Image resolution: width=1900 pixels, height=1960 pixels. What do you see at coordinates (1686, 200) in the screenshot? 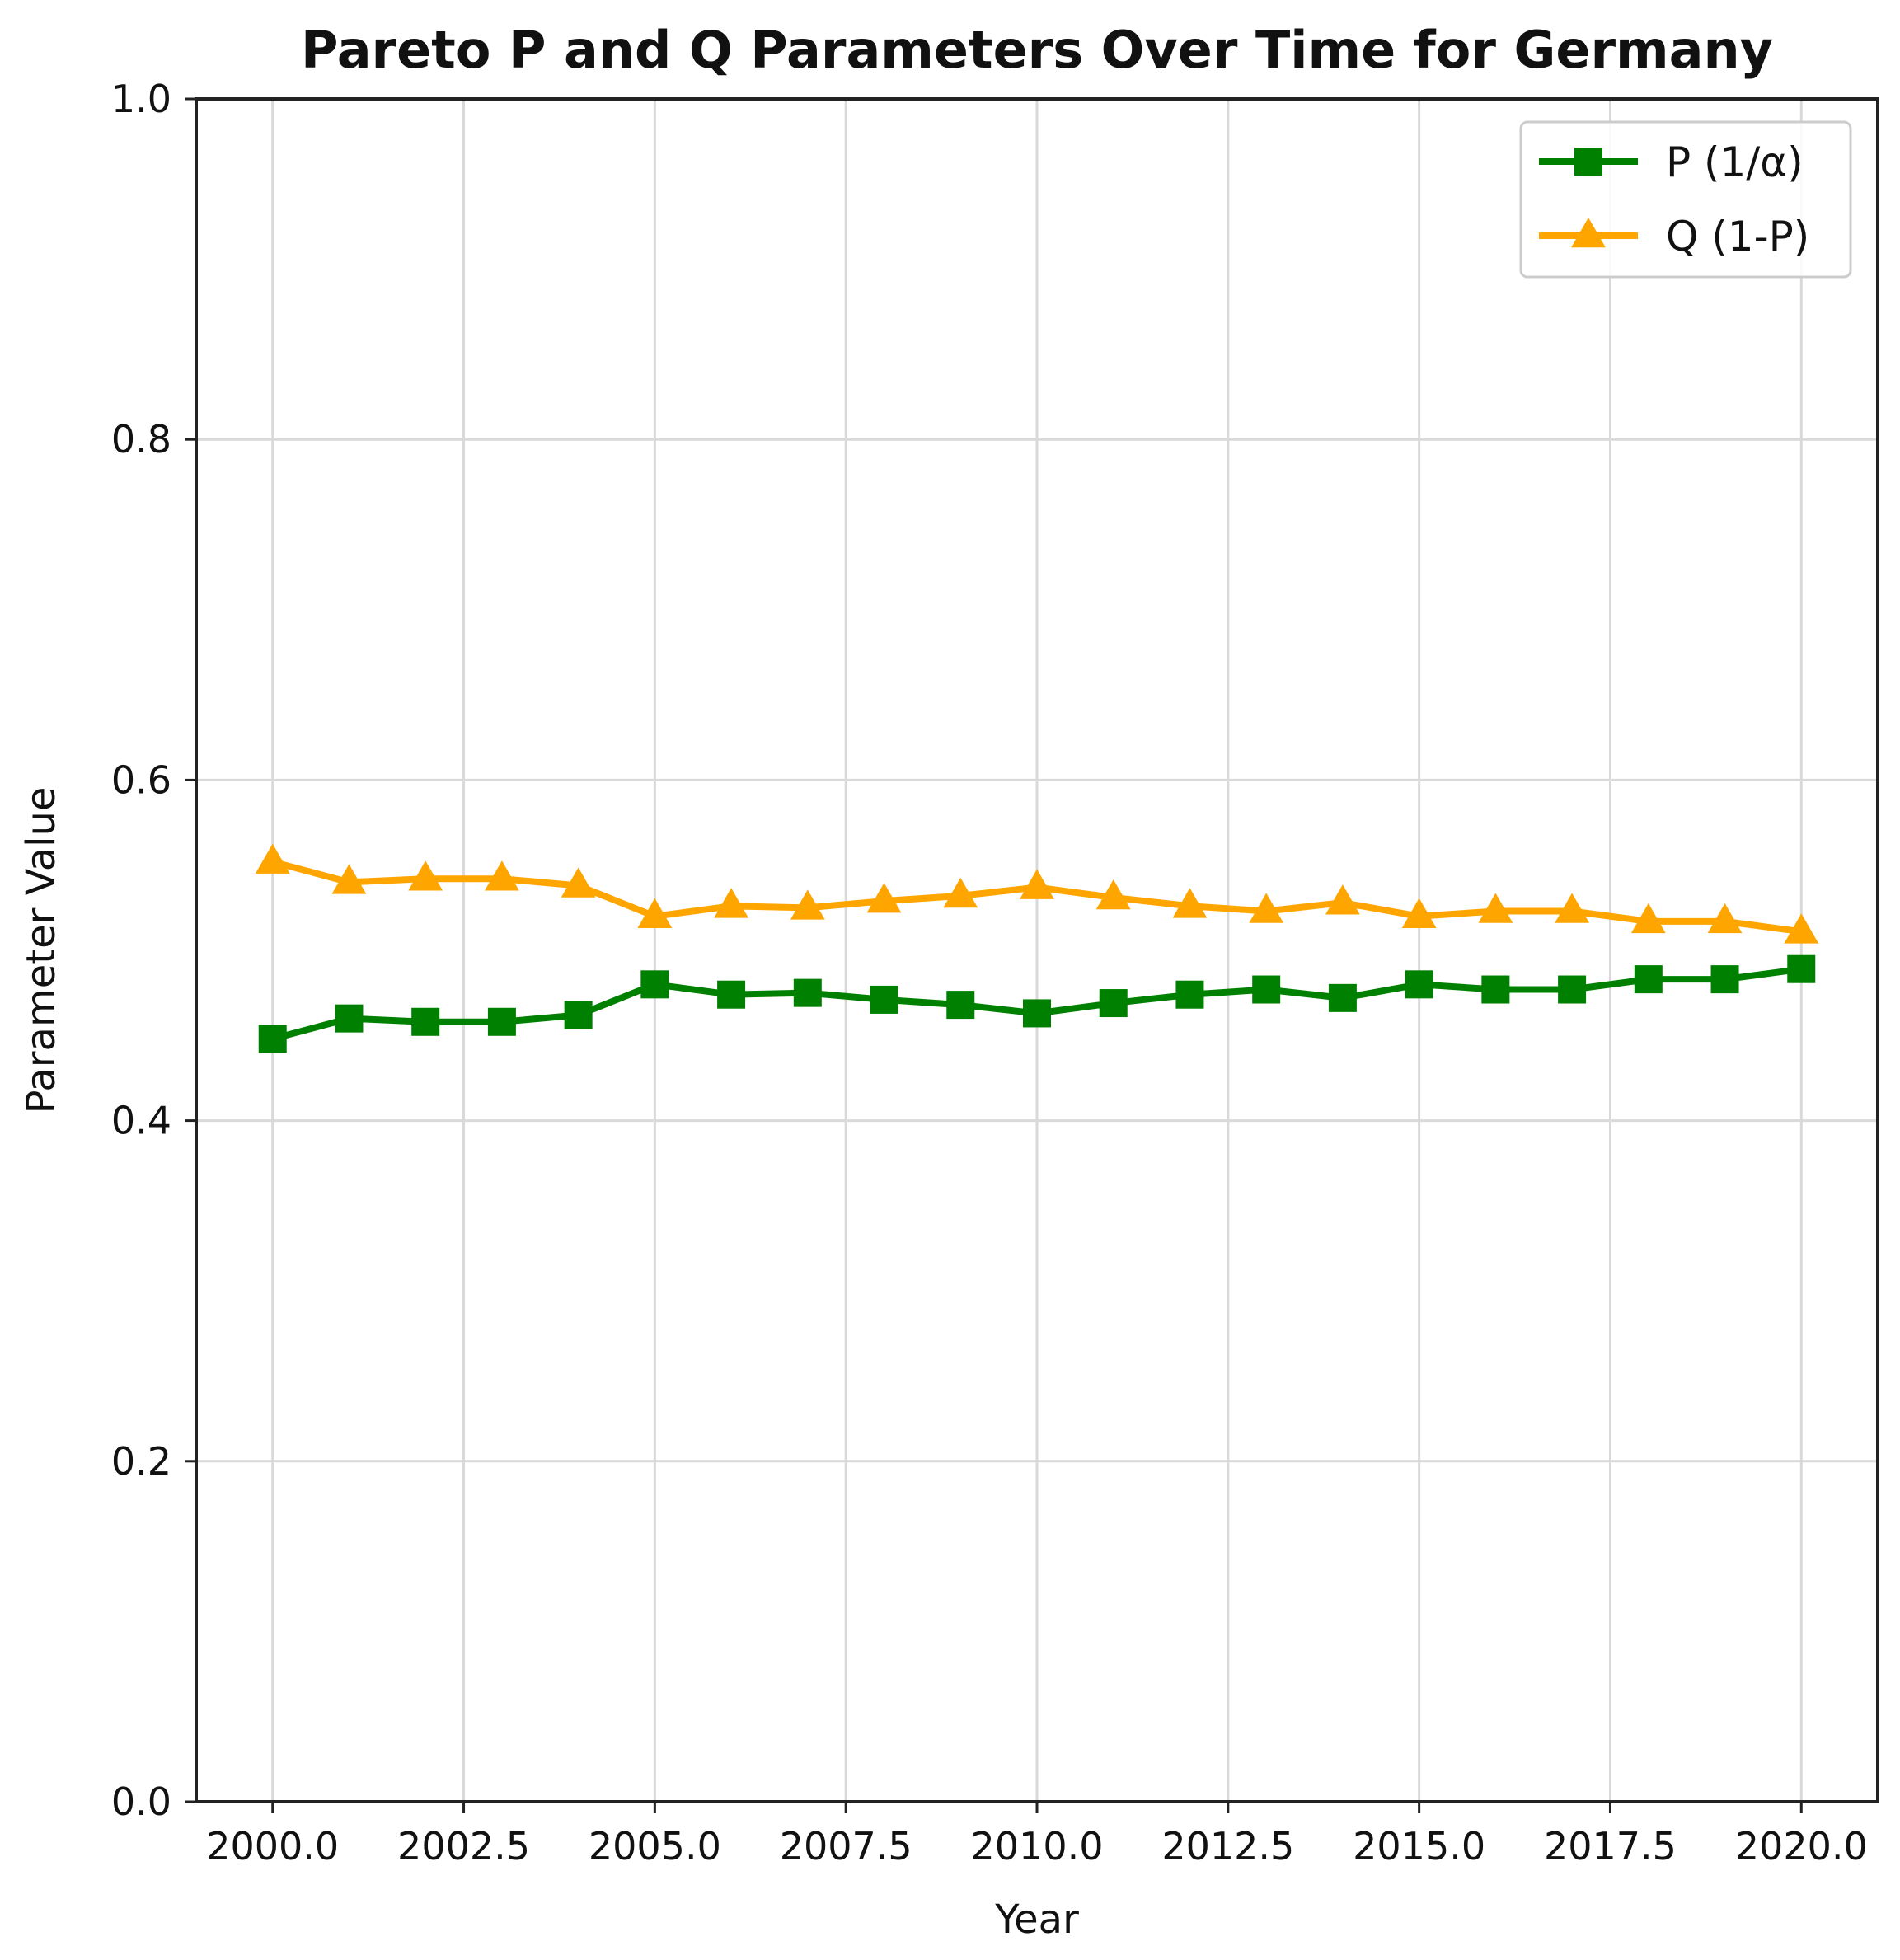
I see `legend: P (1/α) Q (1-P)` at bounding box center [1686, 200].